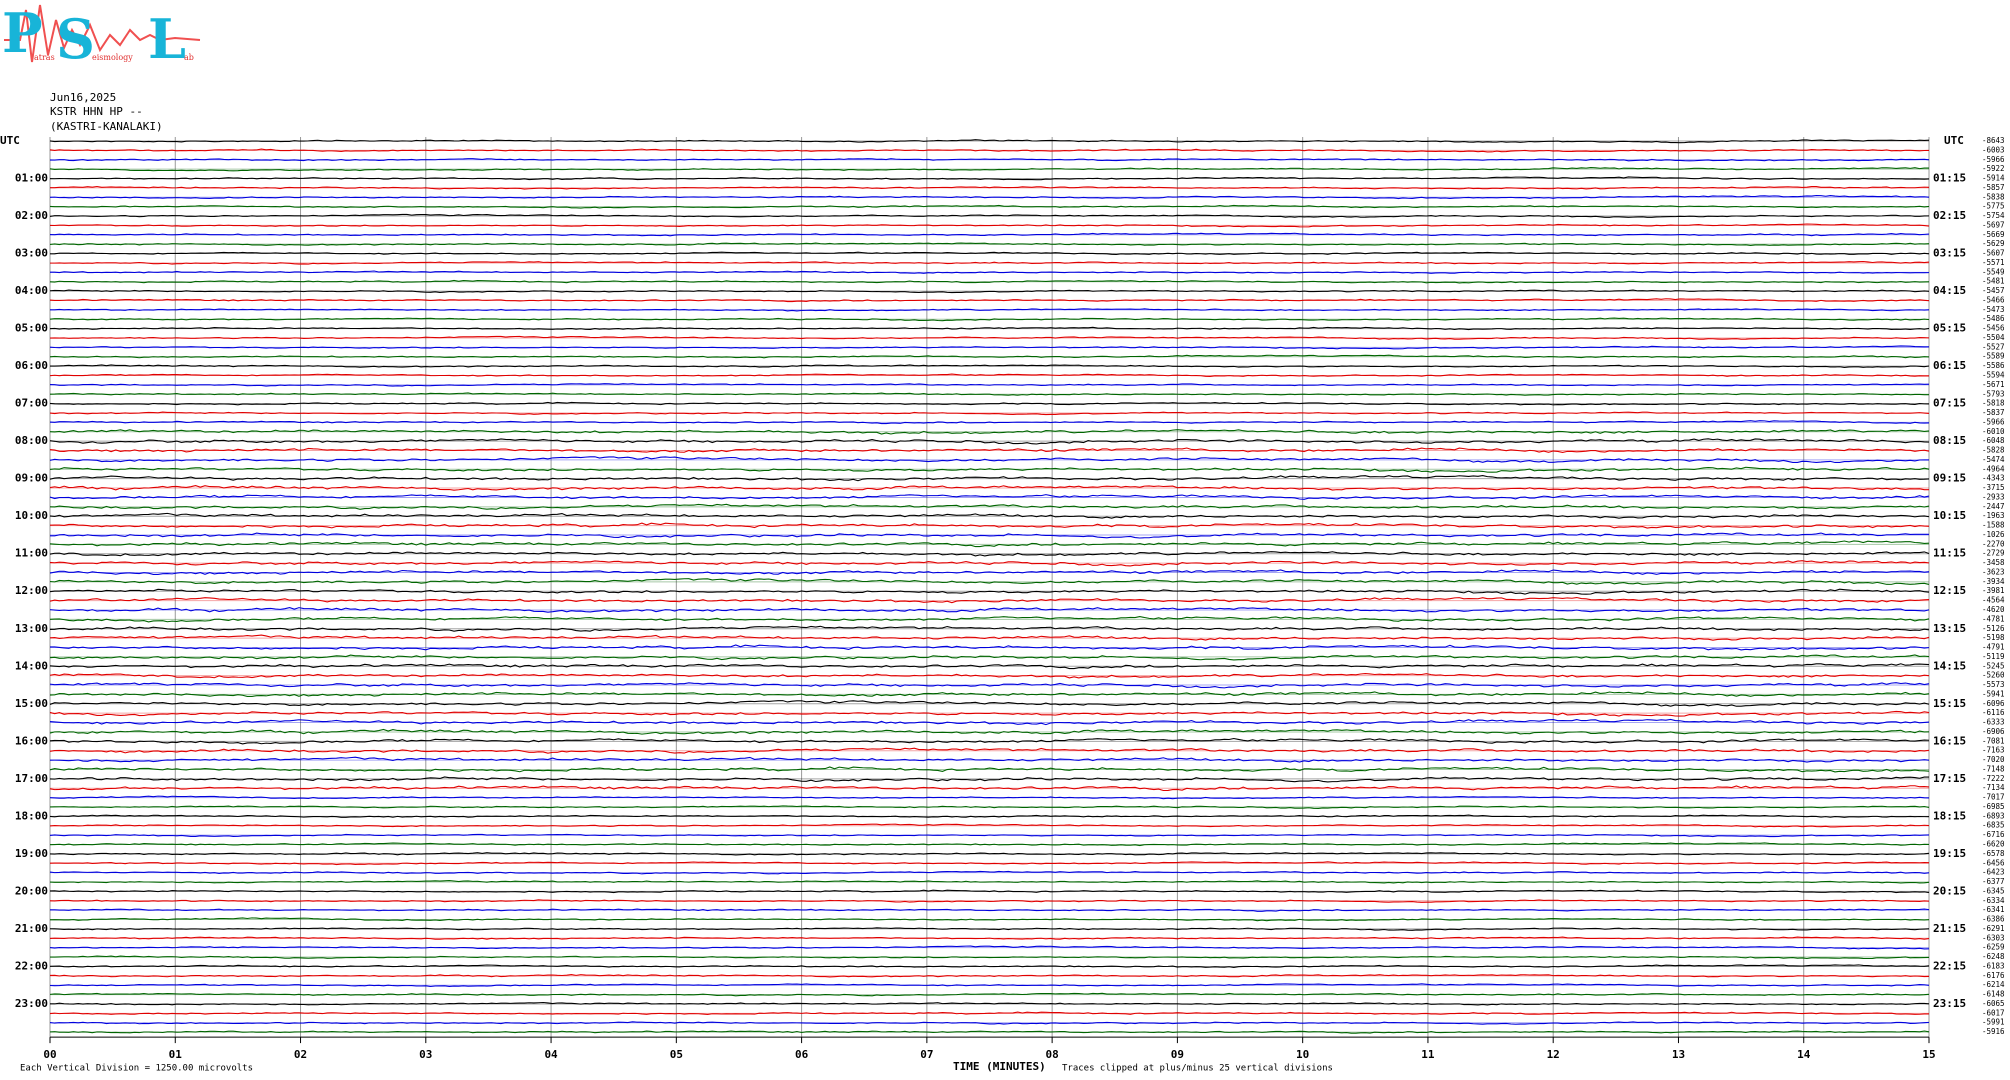 This screenshot has width=2010, height=1080. Describe the element at coordinates (1993, 712) in the screenshot. I see `trace-offset: -6116` at that location.